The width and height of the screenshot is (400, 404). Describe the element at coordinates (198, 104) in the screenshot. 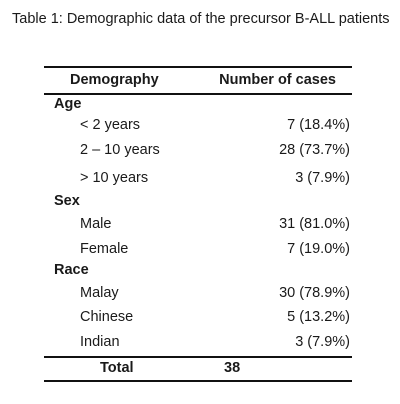

I see `category-row-age: Age` at that location.